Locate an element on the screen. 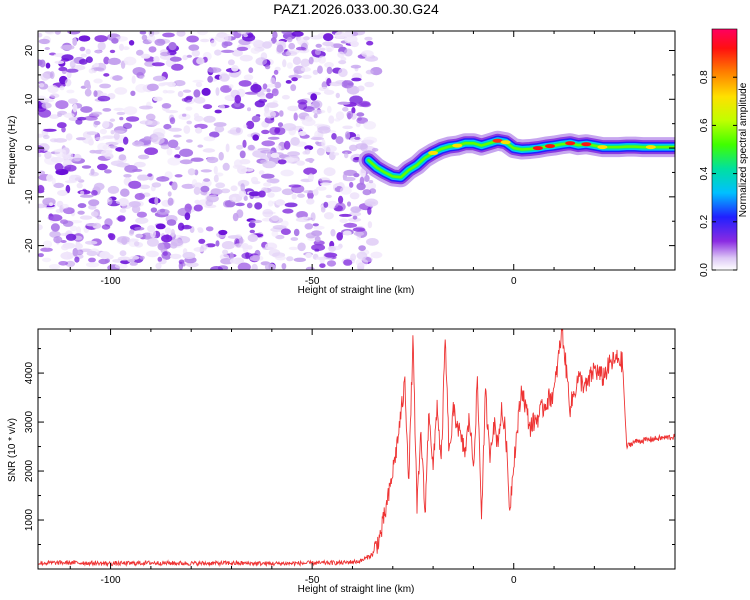  y-tick-label: 10 is located at coordinates (29, 99).